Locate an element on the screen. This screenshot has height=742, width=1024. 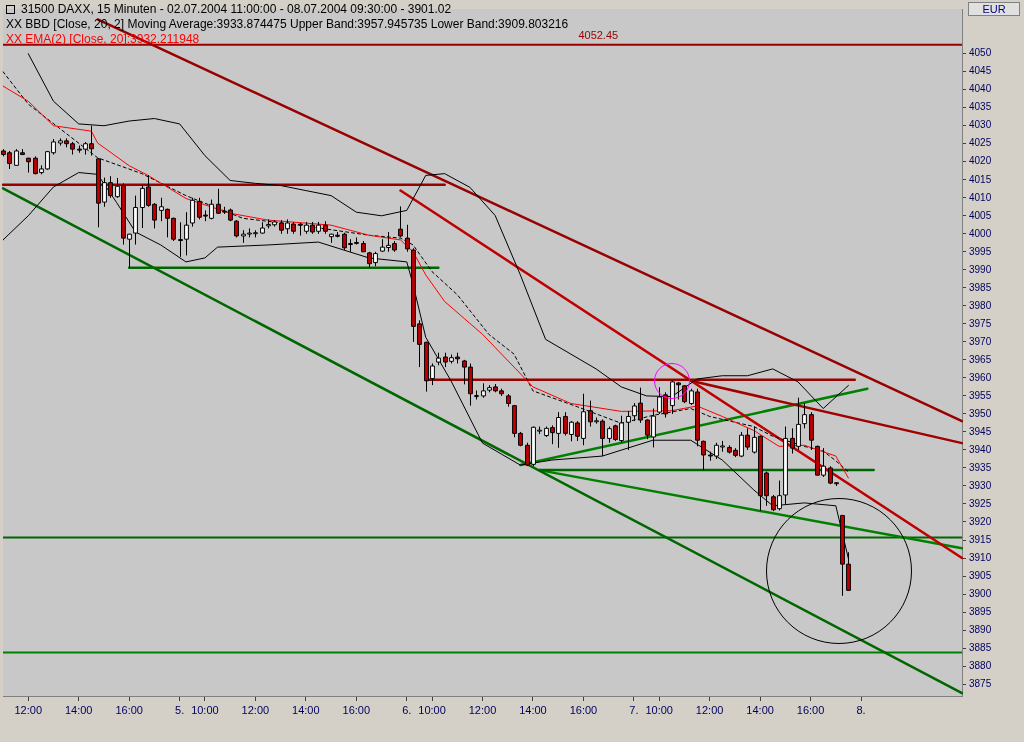
y-tick-label: 4045 is located at coordinates (980, 71).